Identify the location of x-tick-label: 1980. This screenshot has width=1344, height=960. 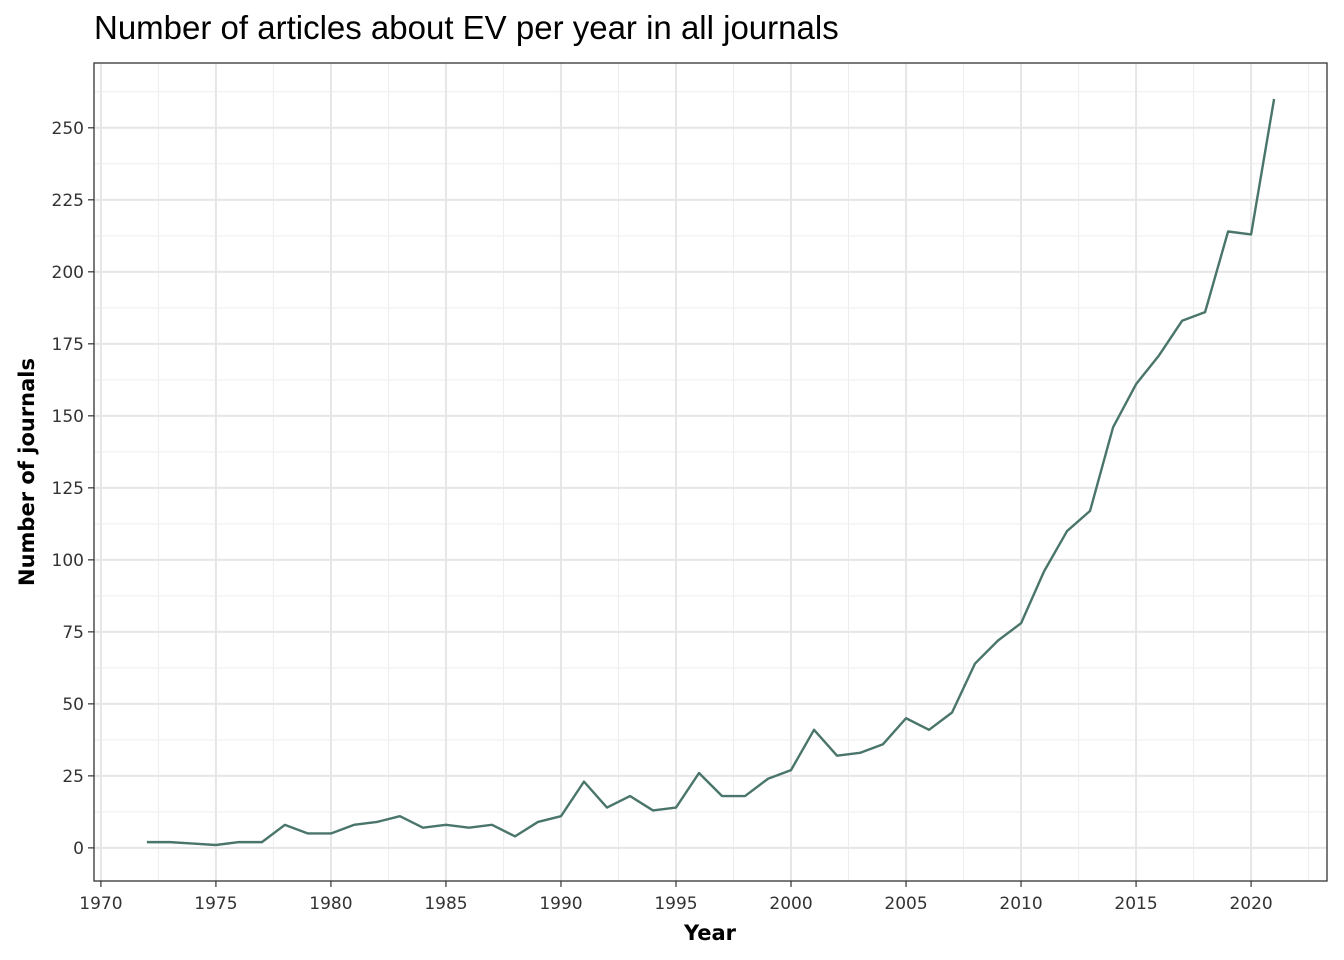
(330, 904).